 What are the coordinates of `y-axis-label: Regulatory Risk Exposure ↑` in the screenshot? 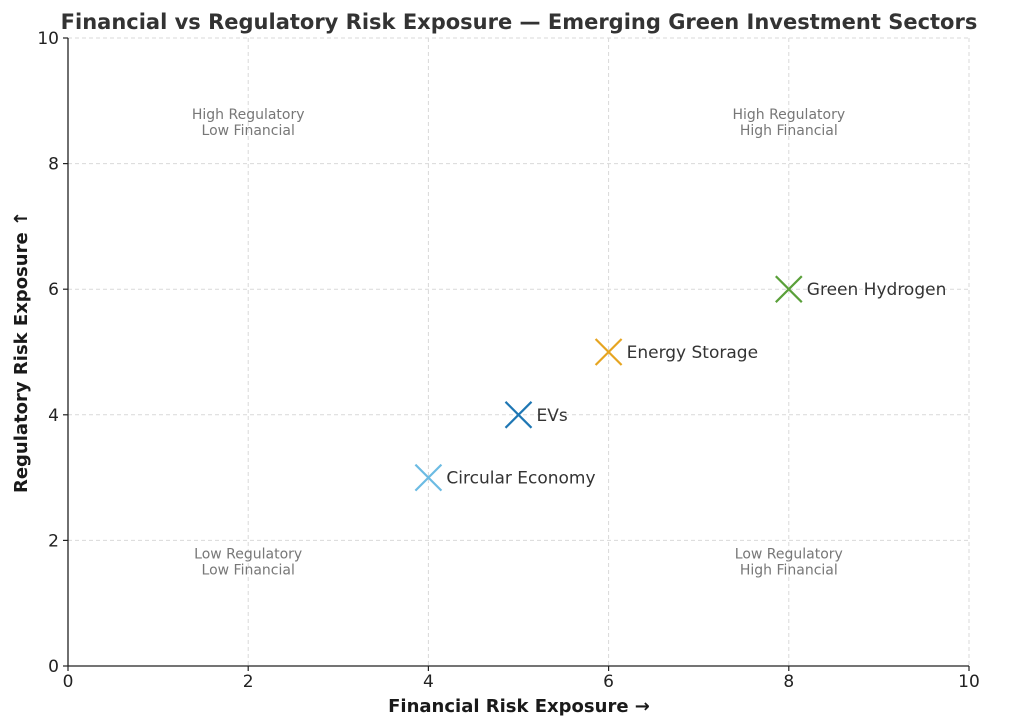 It's located at (21, 352).